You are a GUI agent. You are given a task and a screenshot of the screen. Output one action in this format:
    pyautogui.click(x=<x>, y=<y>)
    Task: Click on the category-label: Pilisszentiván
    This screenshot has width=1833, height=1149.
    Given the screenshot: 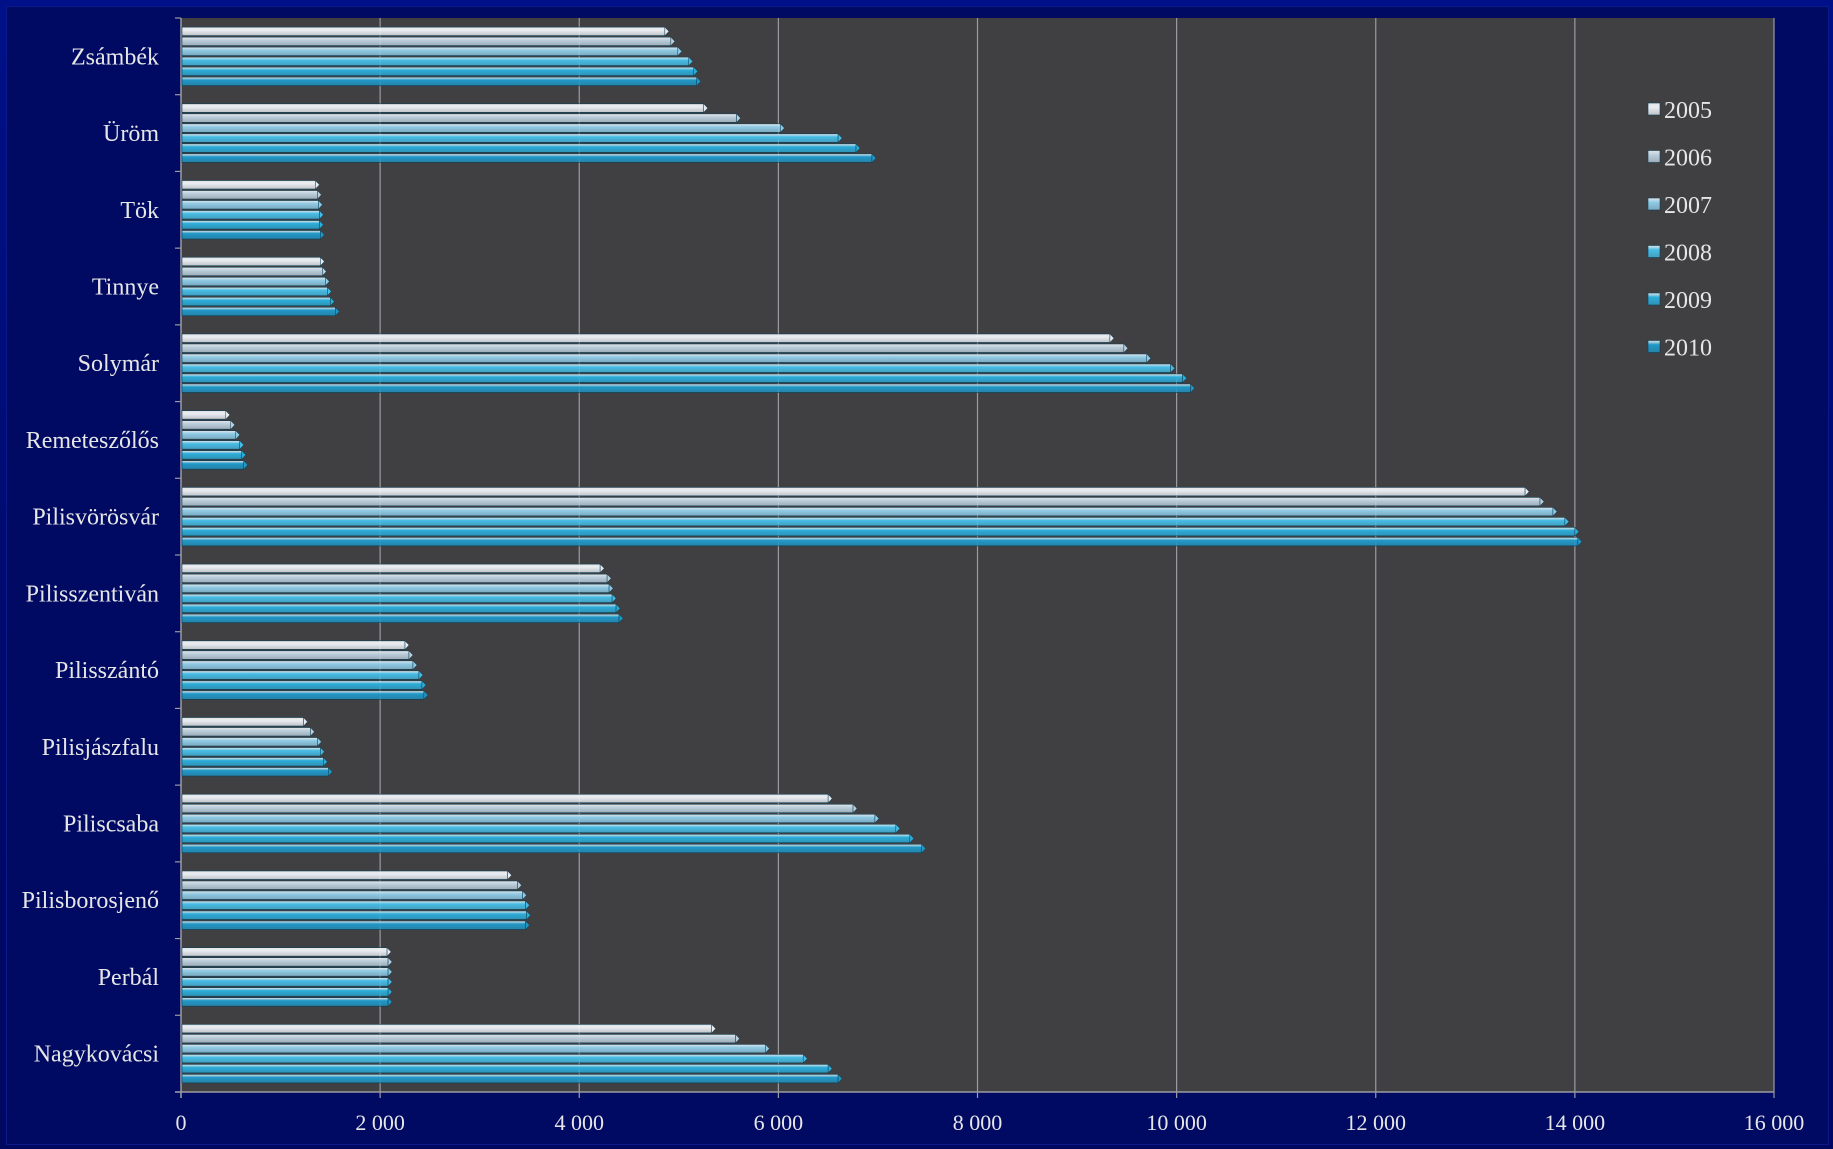 What is the action you would take?
    pyautogui.click(x=92, y=594)
    